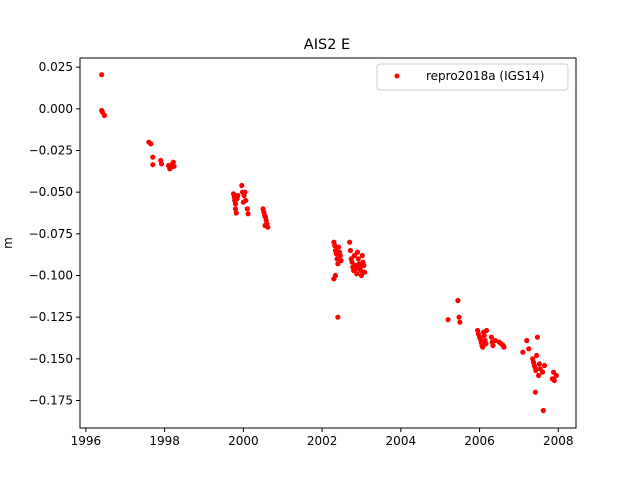 The height and width of the screenshot is (480, 640). What do you see at coordinates (8, 243) in the screenshot?
I see `y-axis-label: m` at bounding box center [8, 243].